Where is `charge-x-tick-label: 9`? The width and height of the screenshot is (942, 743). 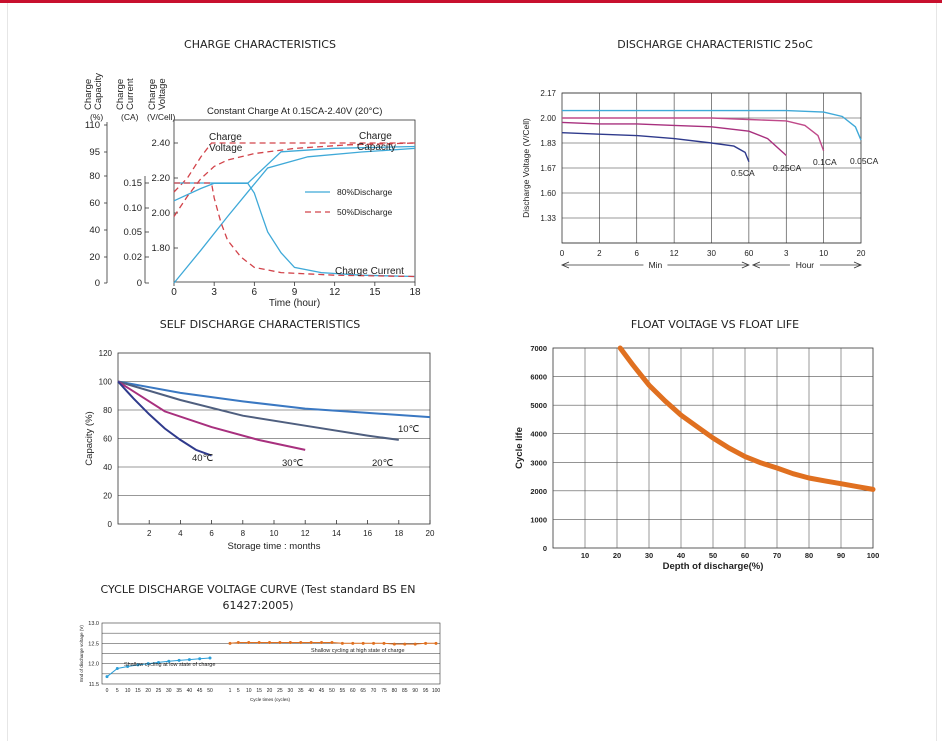 charge-x-tick-label: 9 is located at coordinates (295, 292).